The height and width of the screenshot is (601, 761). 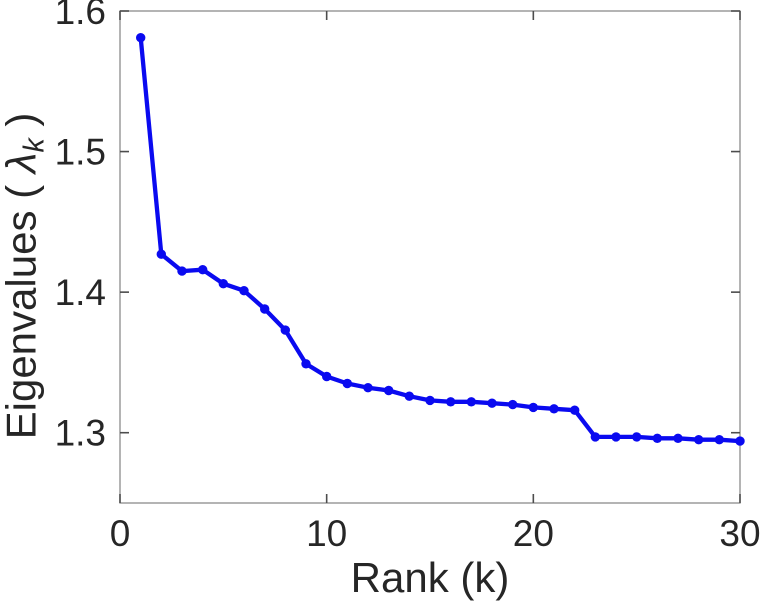 What do you see at coordinates (80, 292) in the screenshot?
I see `y-tick-label: 1.4` at bounding box center [80, 292].